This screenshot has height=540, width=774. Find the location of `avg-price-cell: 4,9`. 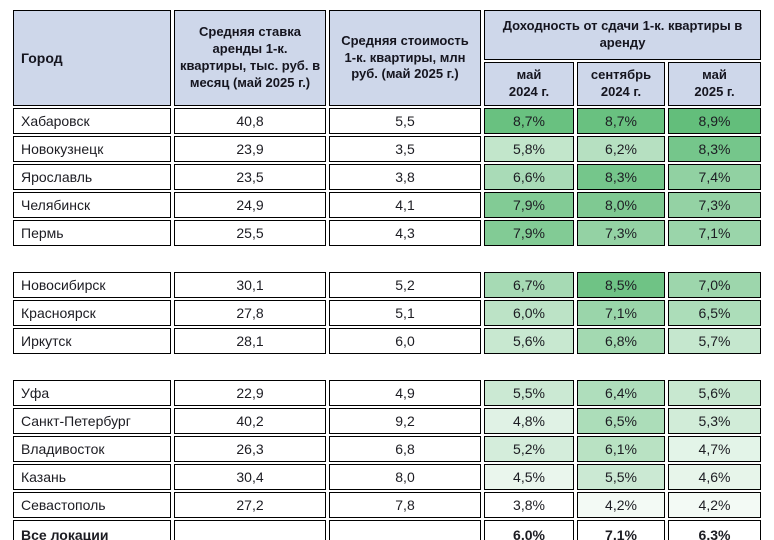

avg-price-cell: 4,9 is located at coordinates (405, 393).